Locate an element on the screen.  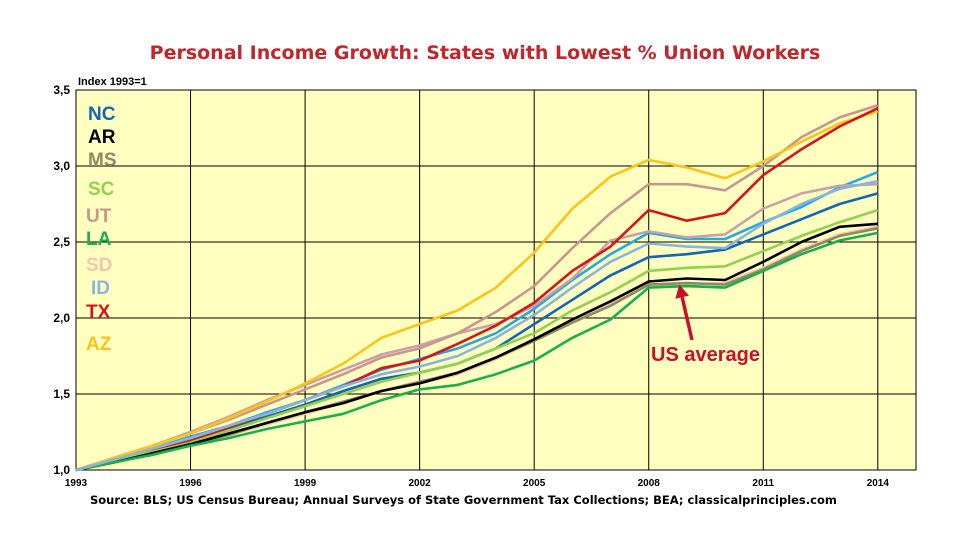
y-tick-label: 3,5 is located at coordinates (61, 90).